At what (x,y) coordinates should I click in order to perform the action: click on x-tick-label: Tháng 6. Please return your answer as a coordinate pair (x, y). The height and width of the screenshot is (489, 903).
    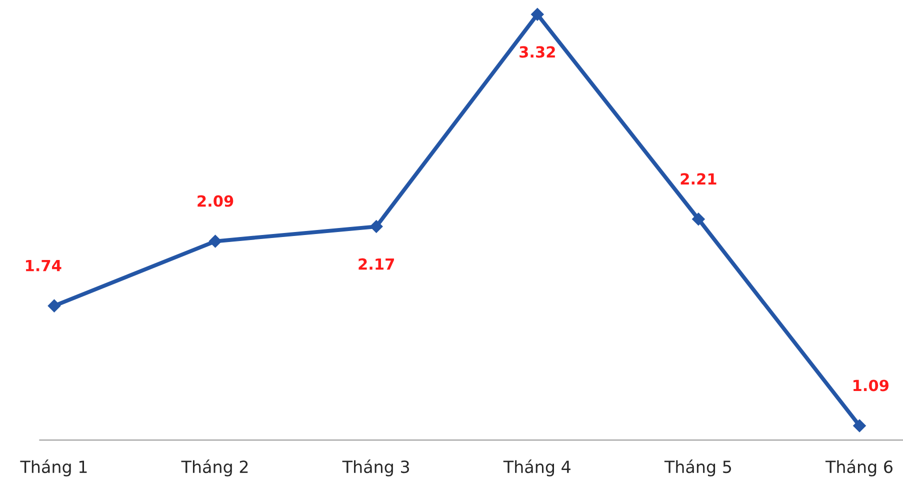
    Looking at the image, I should click on (858, 468).